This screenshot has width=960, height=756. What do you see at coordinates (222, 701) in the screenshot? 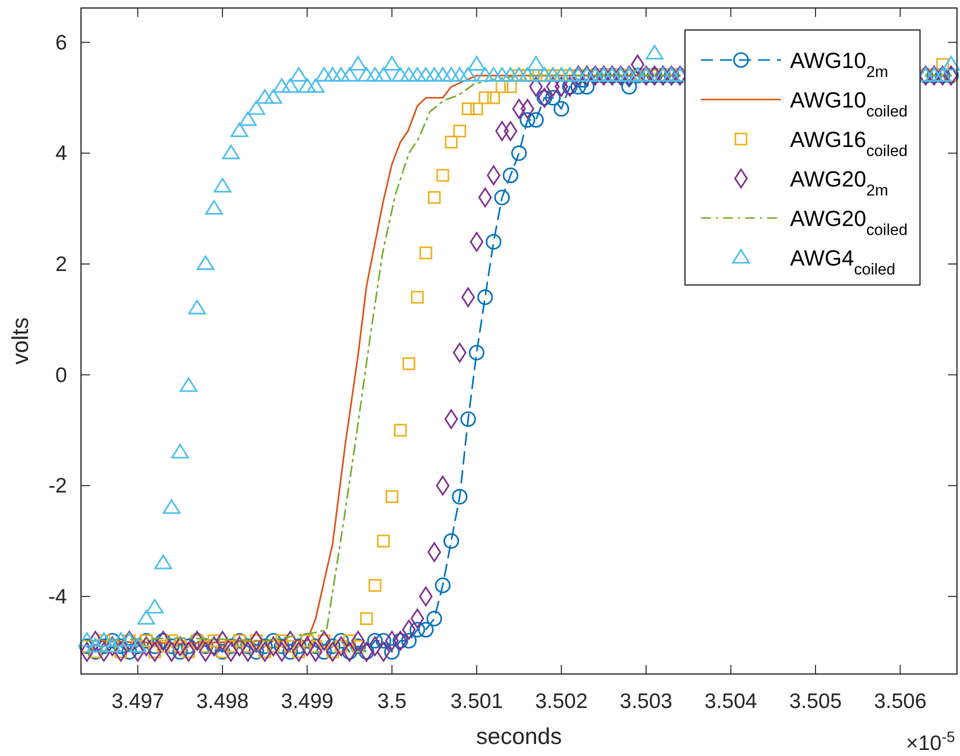
I see `x-tick-label: 3.498` at bounding box center [222, 701].